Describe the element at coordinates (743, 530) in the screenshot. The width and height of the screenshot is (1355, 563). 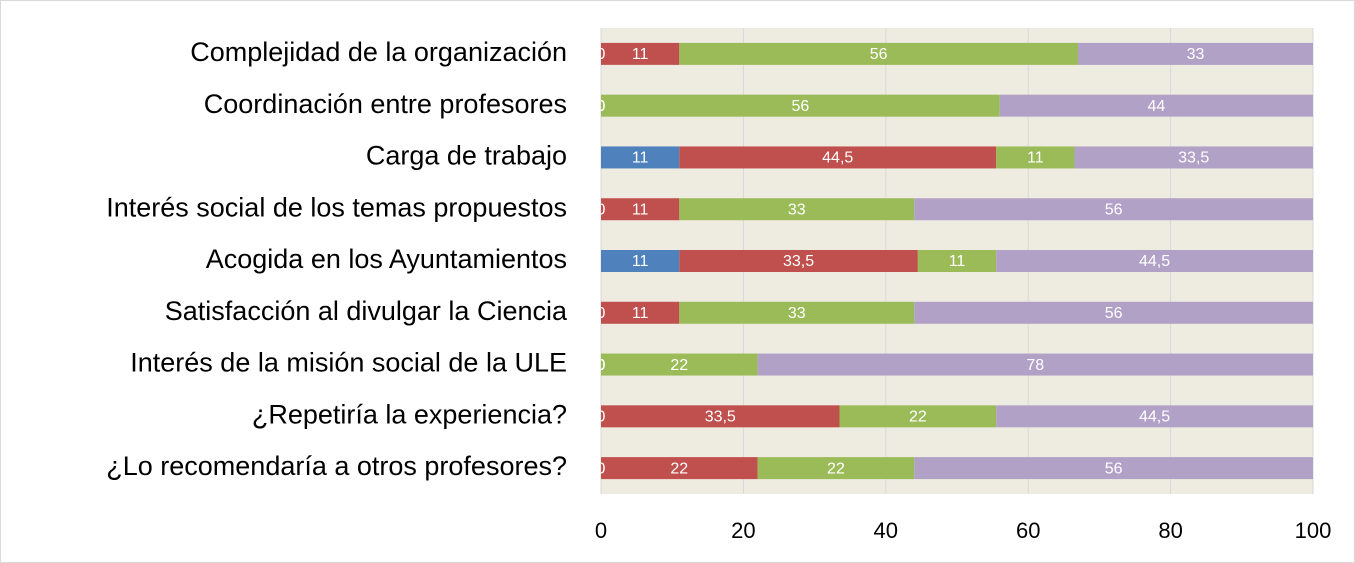
I see `x-tick-label: 20` at that location.